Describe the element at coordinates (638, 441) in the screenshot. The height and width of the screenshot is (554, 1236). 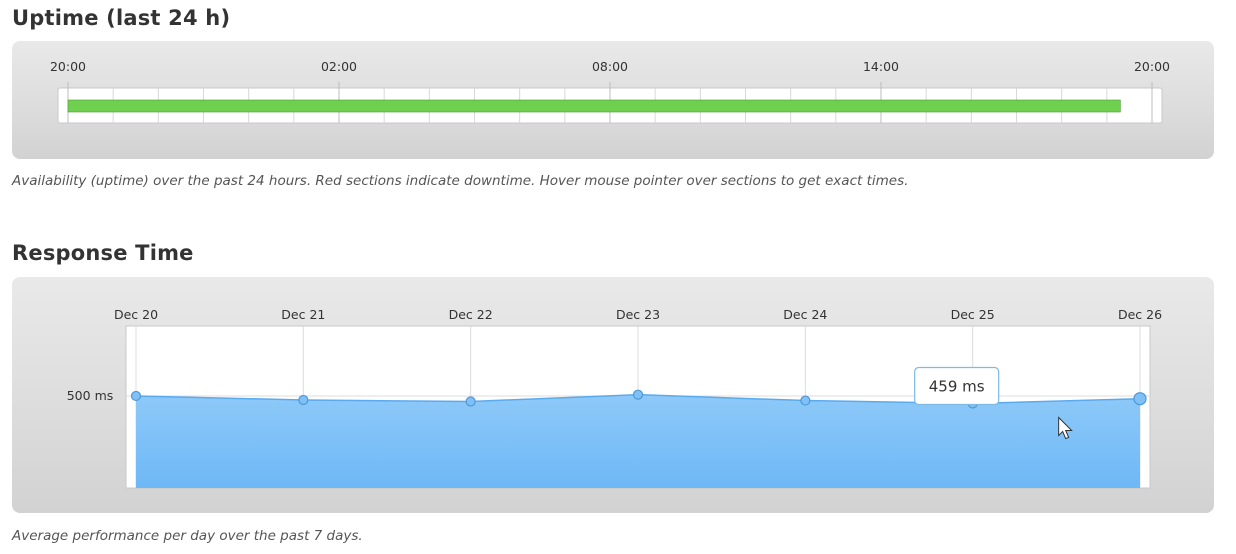
I see `response-area` at that location.